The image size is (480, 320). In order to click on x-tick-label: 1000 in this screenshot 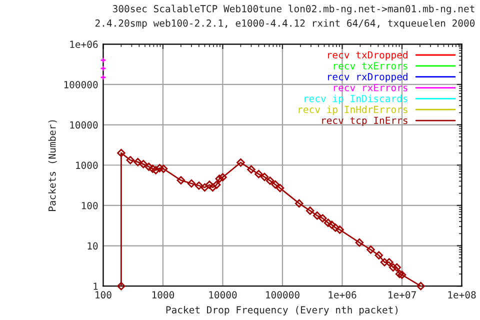, I will do `click(163, 295)`.